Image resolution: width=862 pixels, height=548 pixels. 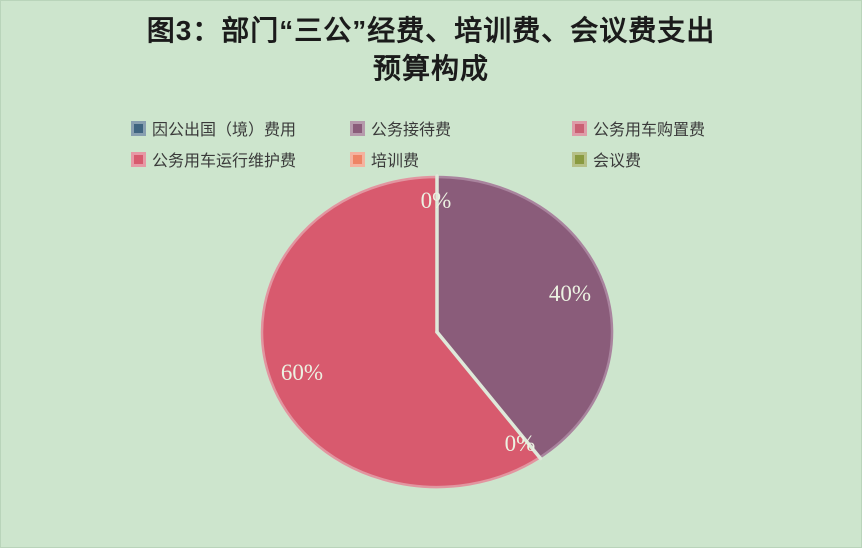 I want to click on legend-label: 因公出国（境）费用, so click(x=224, y=130).